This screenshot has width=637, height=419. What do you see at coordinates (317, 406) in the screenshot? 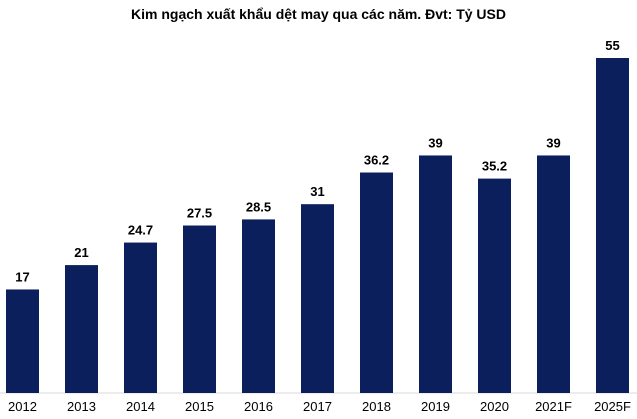
I see `x-tick-label-2017: 2017` at bounding box center [317, 406].